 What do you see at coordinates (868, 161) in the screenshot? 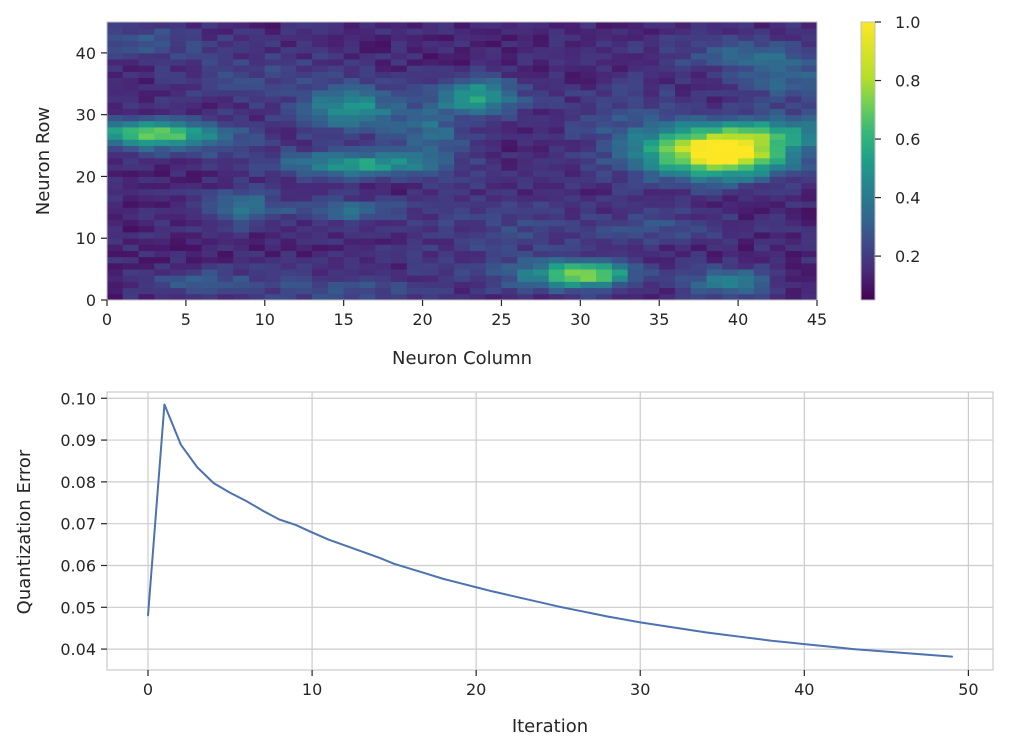
I see `colorbar-gradient` at bounding box center [868, 161].